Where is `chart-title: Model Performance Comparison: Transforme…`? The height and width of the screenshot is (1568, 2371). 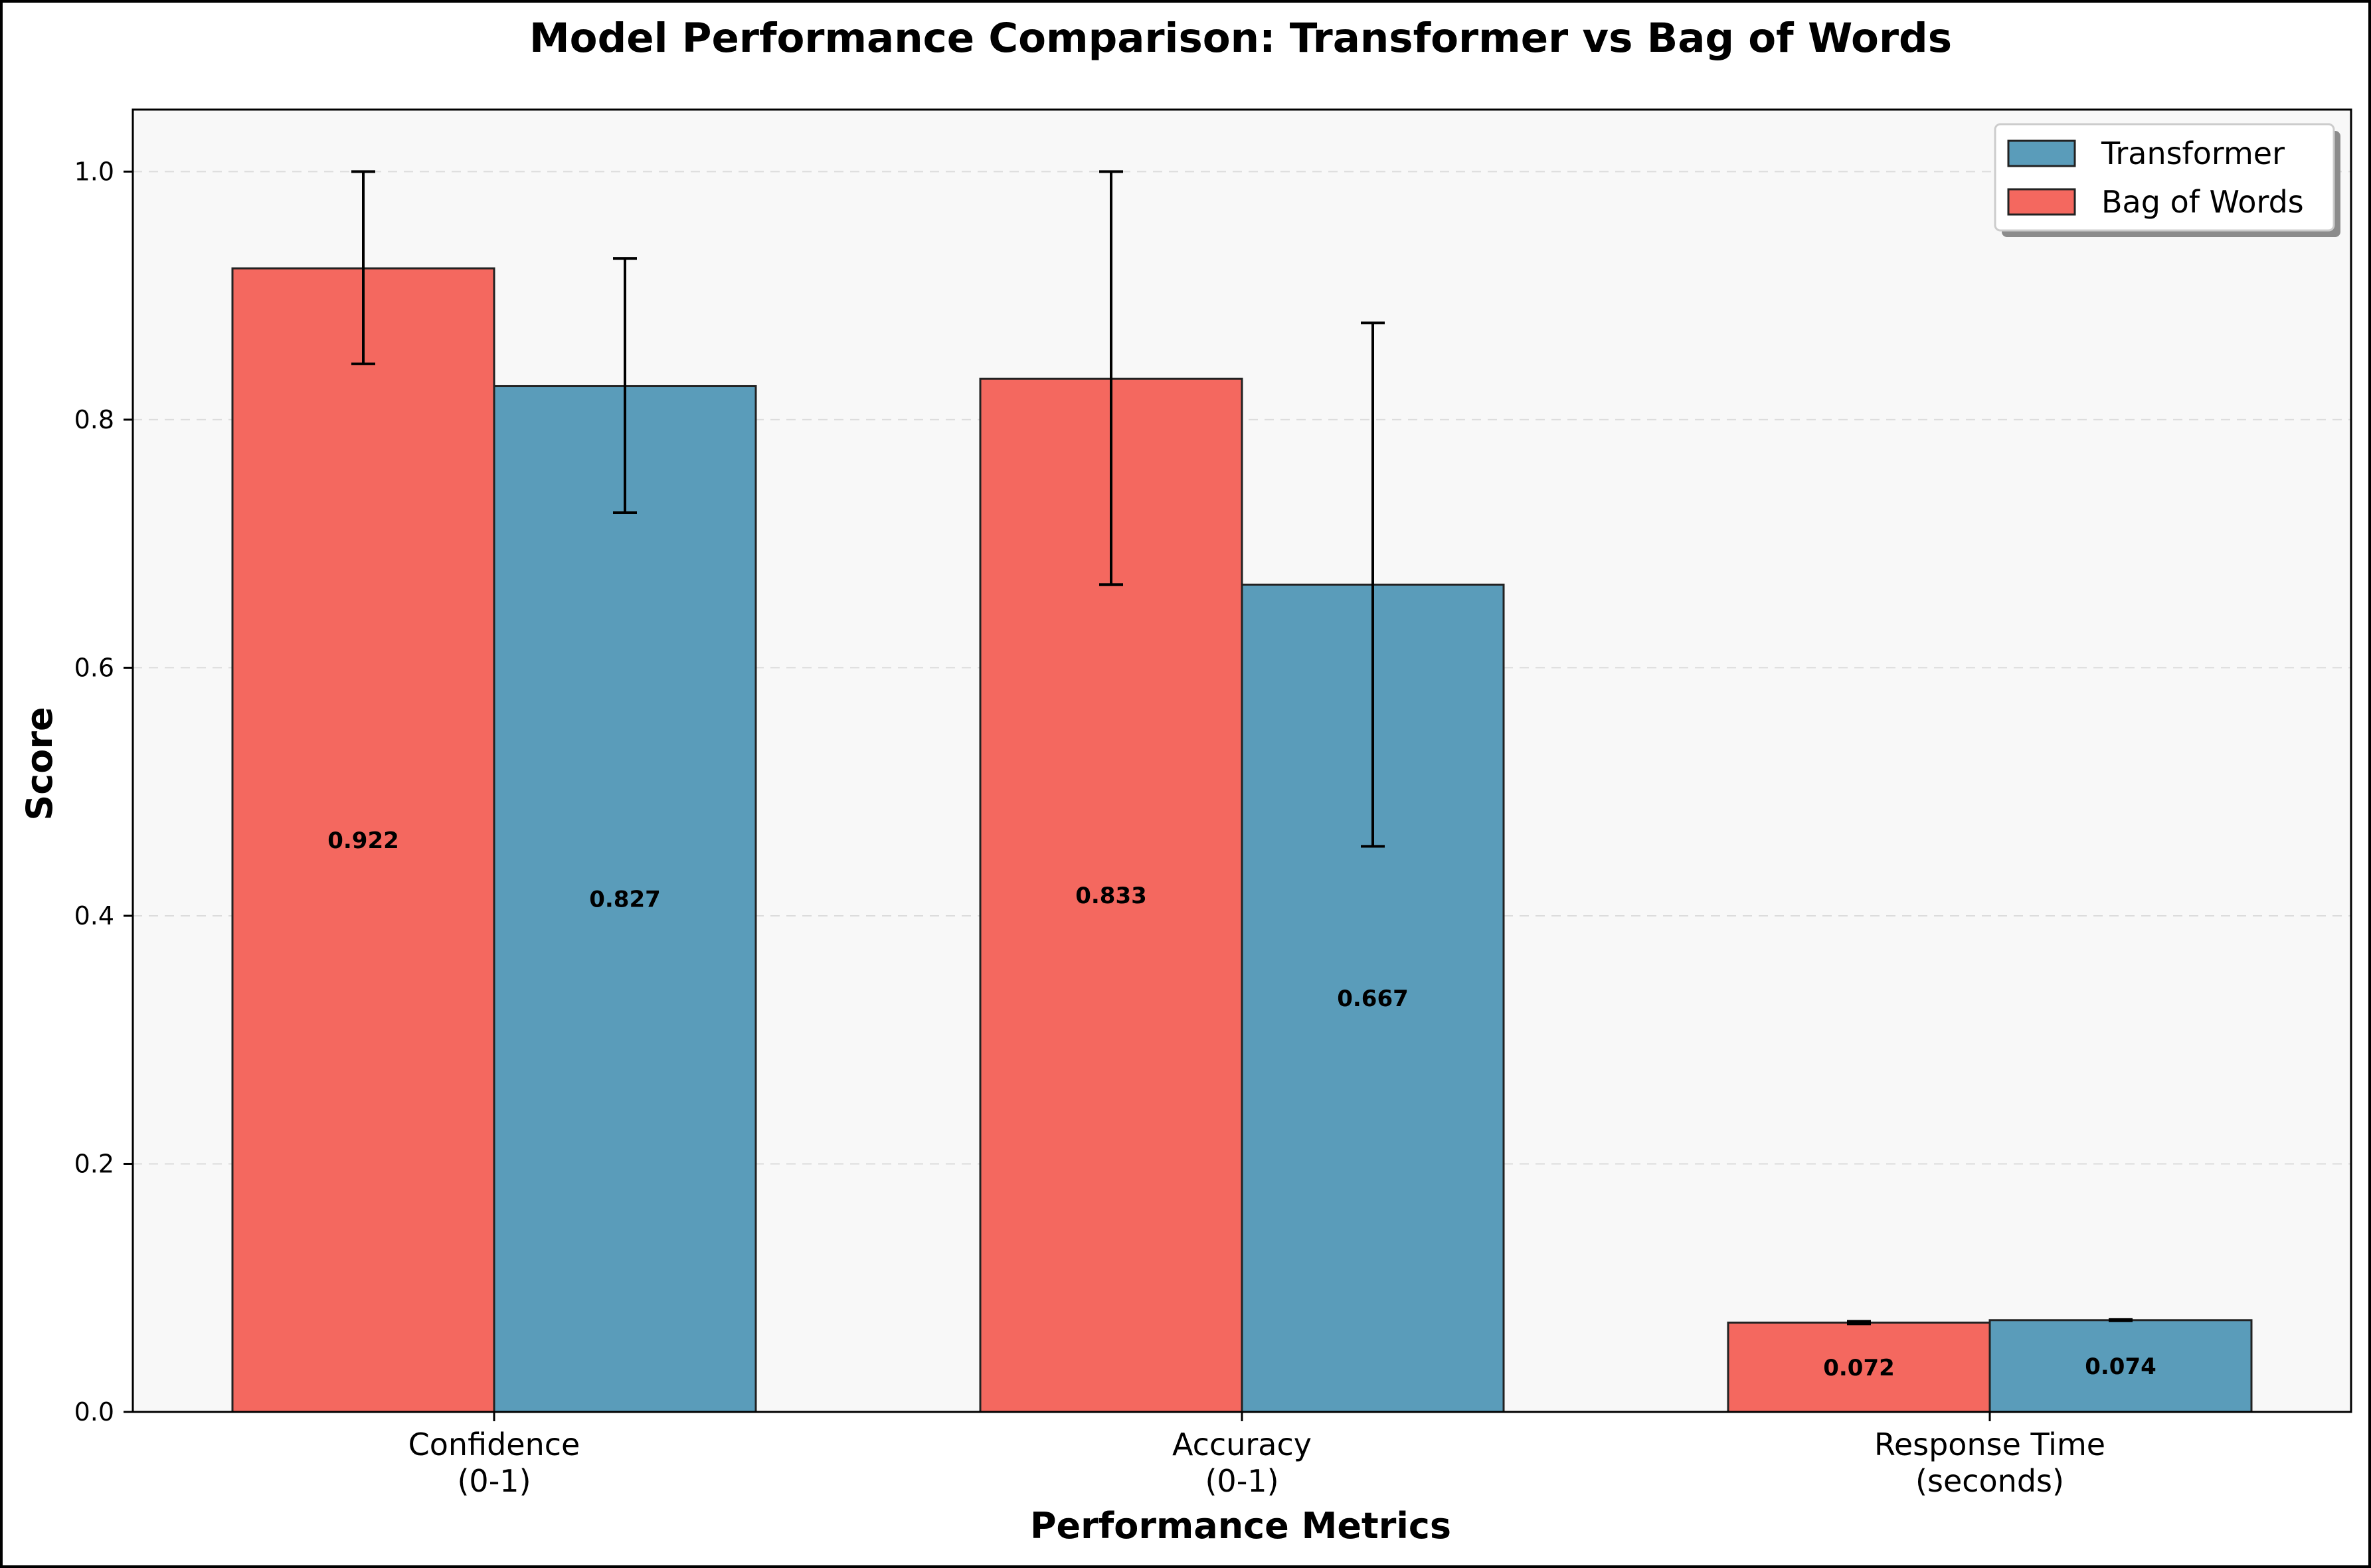 chart-title: Model Performance Comparison: Transforme… is located at coordinates (1240, 38).